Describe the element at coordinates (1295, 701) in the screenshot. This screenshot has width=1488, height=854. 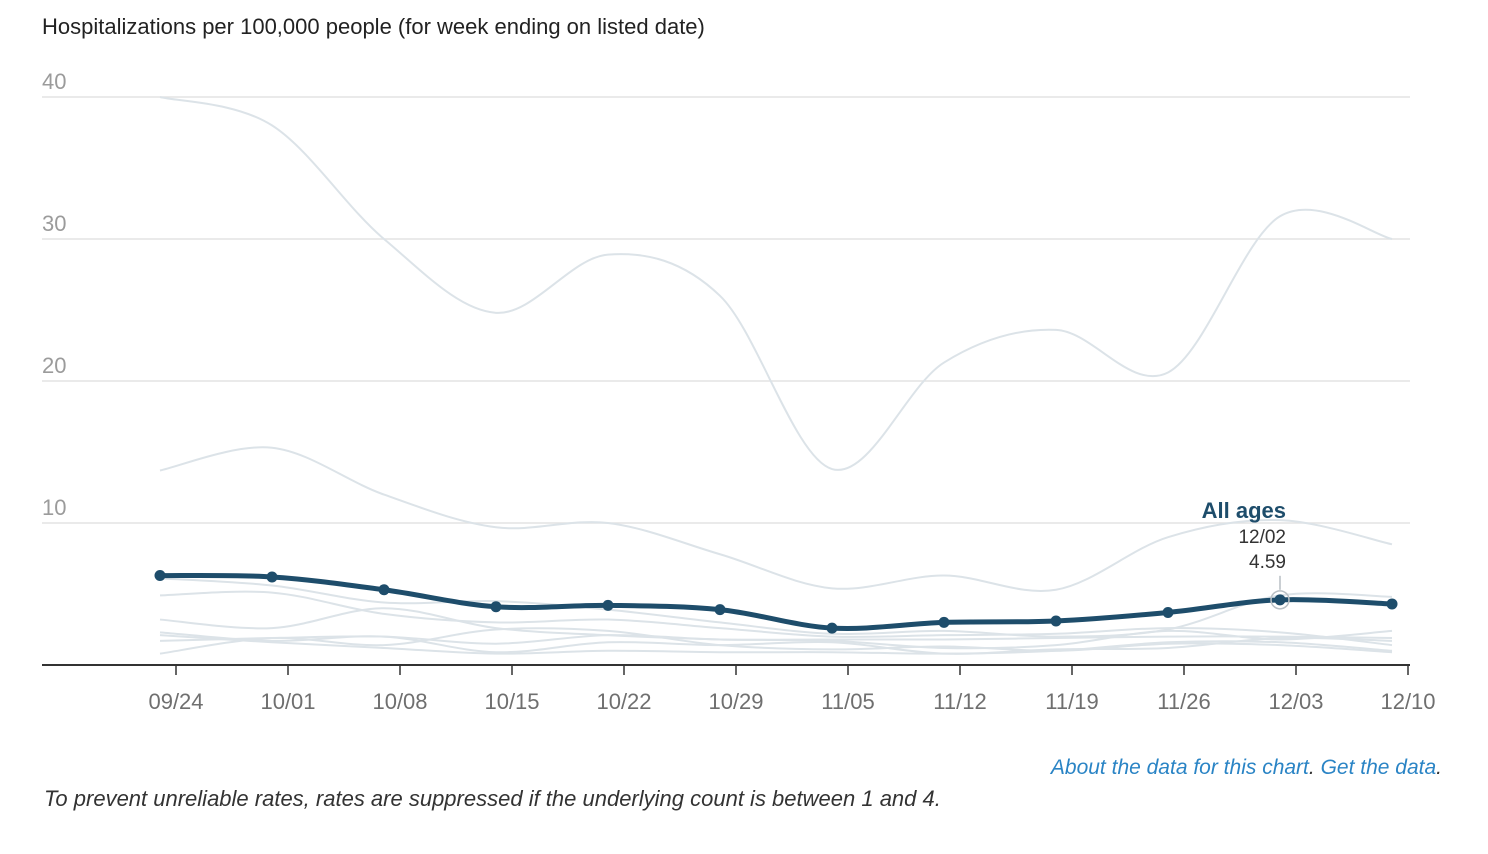
I see `x-tick-label: 12/03` at that location.